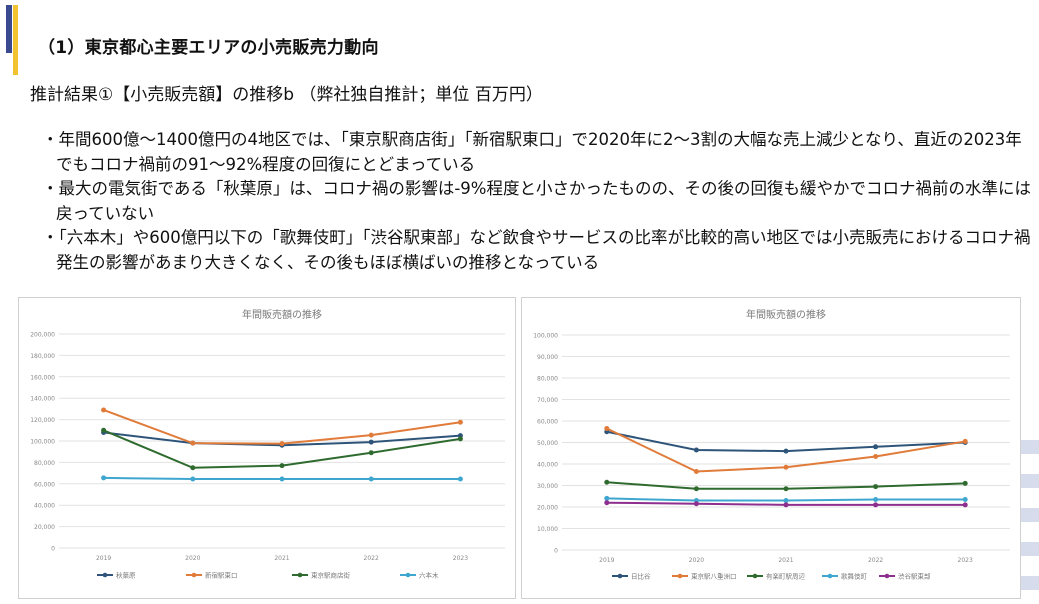  Describe the element at coordinates (42, 442) in the screenshot. I see `y-tick-label: 100,000` at that location.